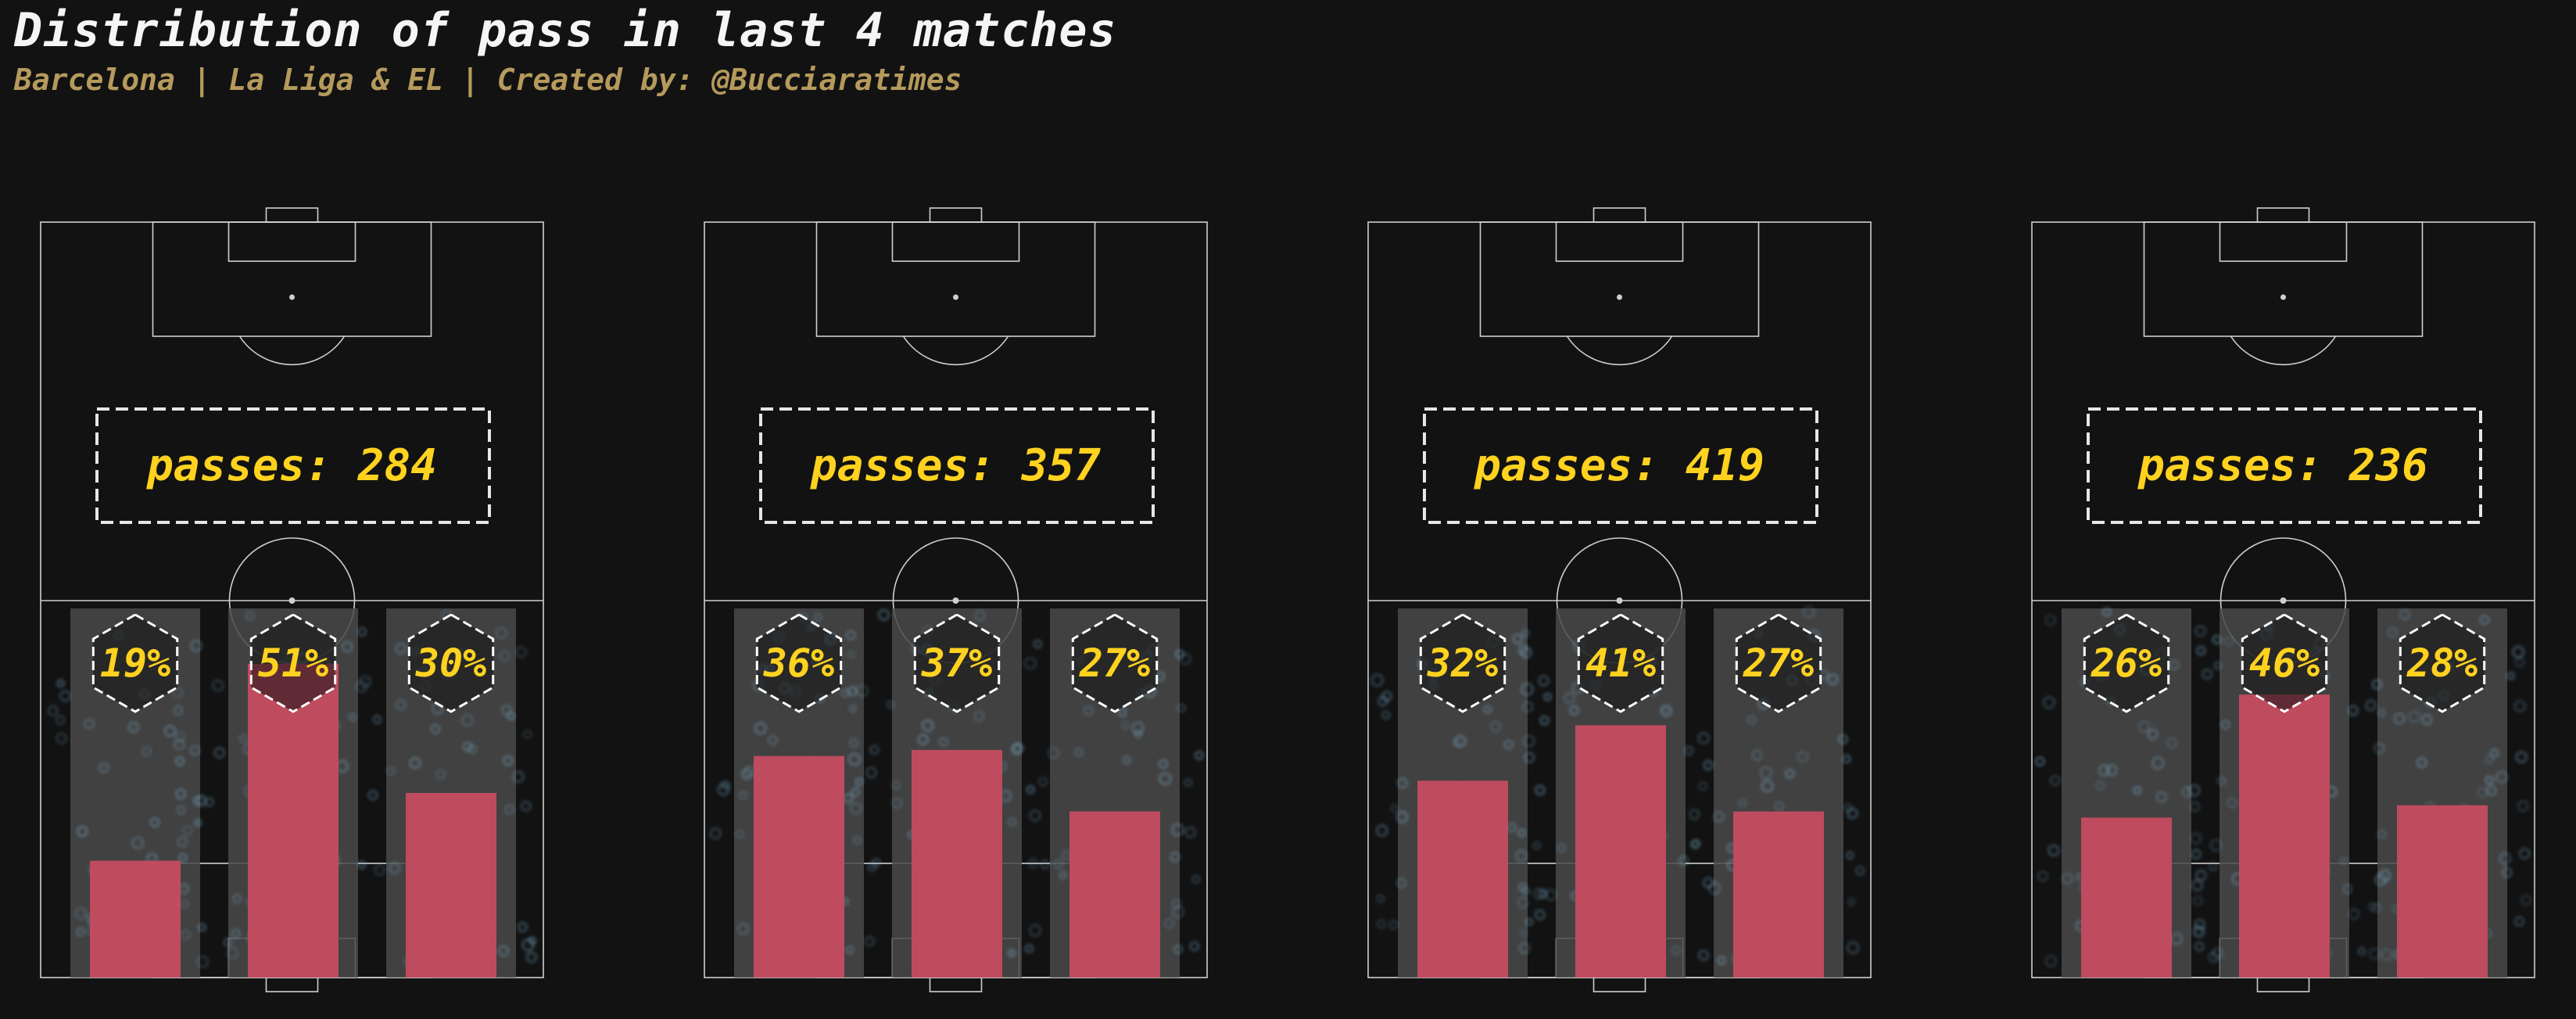 This screenshot has width=2576, height=1019. Describe the element at coordinates (2126, 663) in the screenshot. I see `percent-label: 26%` at that location.